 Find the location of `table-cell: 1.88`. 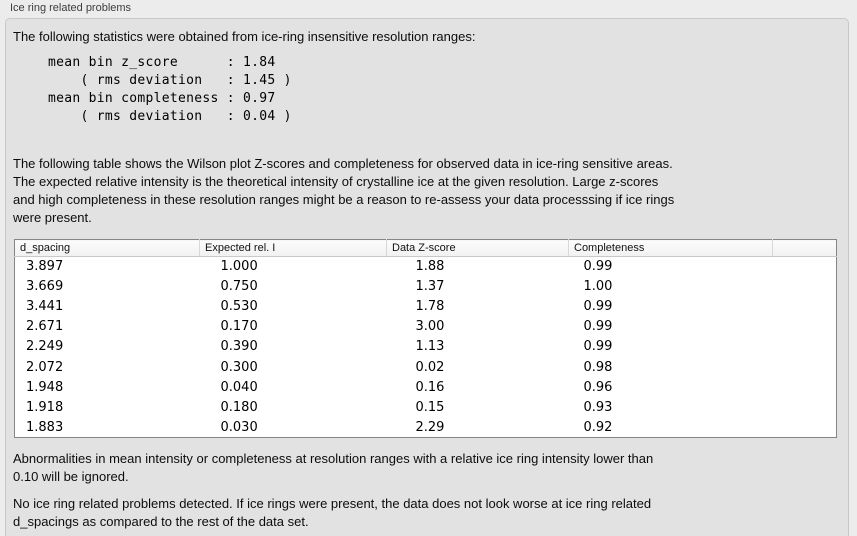

table-cell: 1.88 is located at coordinates (430, 267).